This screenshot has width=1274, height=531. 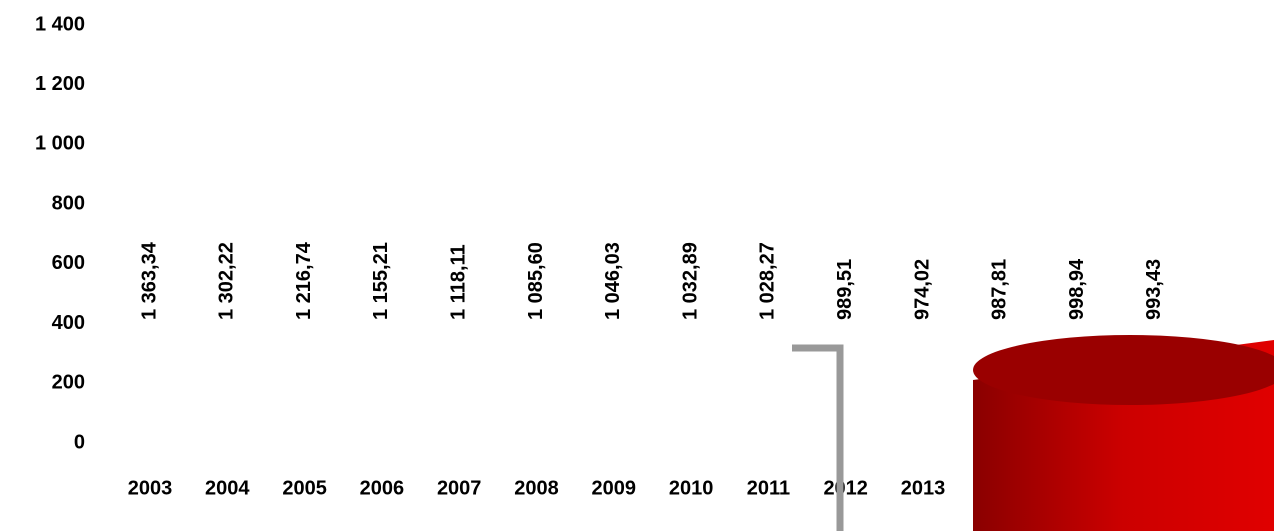 I want to click on x-tick-label: 2007, so click(x=459, y=488).